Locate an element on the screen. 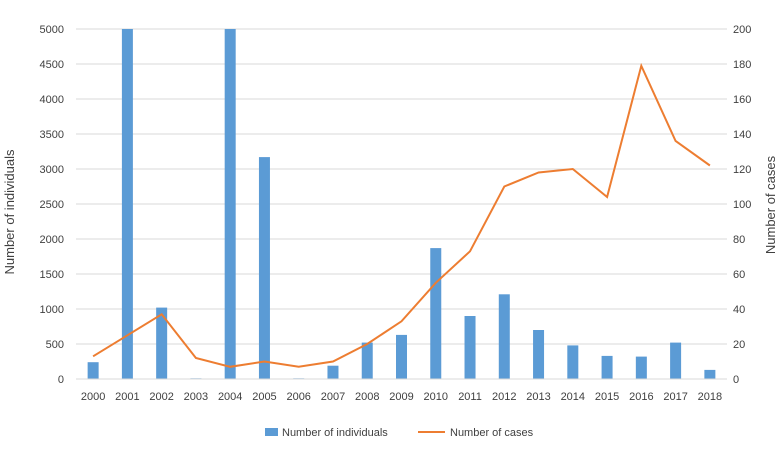 The height and width of the screenshot is (450, 783). x-tick-label: 2006 is located at coordinates (298, 397).